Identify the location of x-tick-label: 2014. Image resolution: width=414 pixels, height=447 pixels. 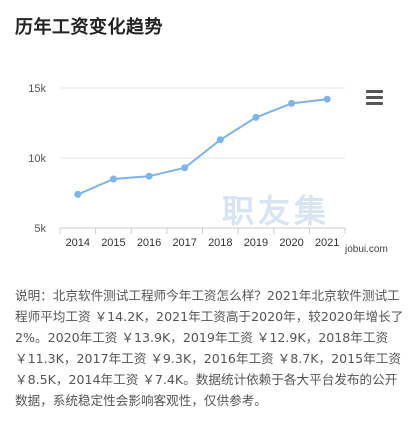
(78, 243).